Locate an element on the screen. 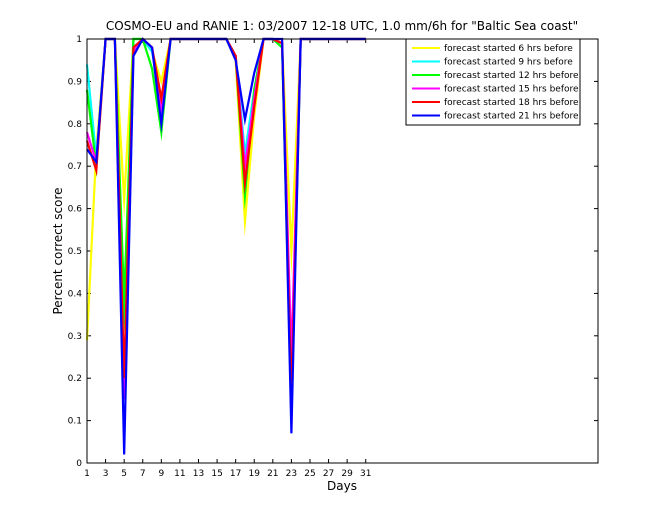 The height and width of the screenshot is (520, 660). legend-entry-1: forecast started 6 hrs before is located at coordinates (508, 49).